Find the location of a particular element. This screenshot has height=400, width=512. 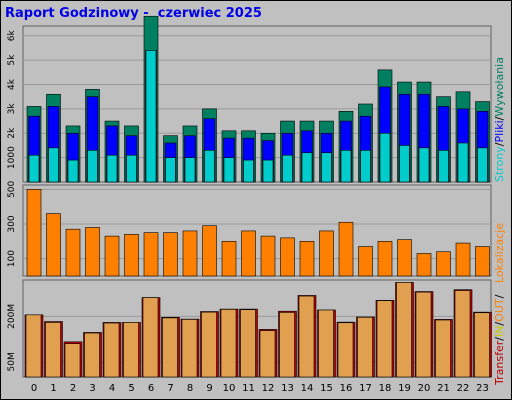

xtick-label-11: 11 is located at coordinates (248, 388).